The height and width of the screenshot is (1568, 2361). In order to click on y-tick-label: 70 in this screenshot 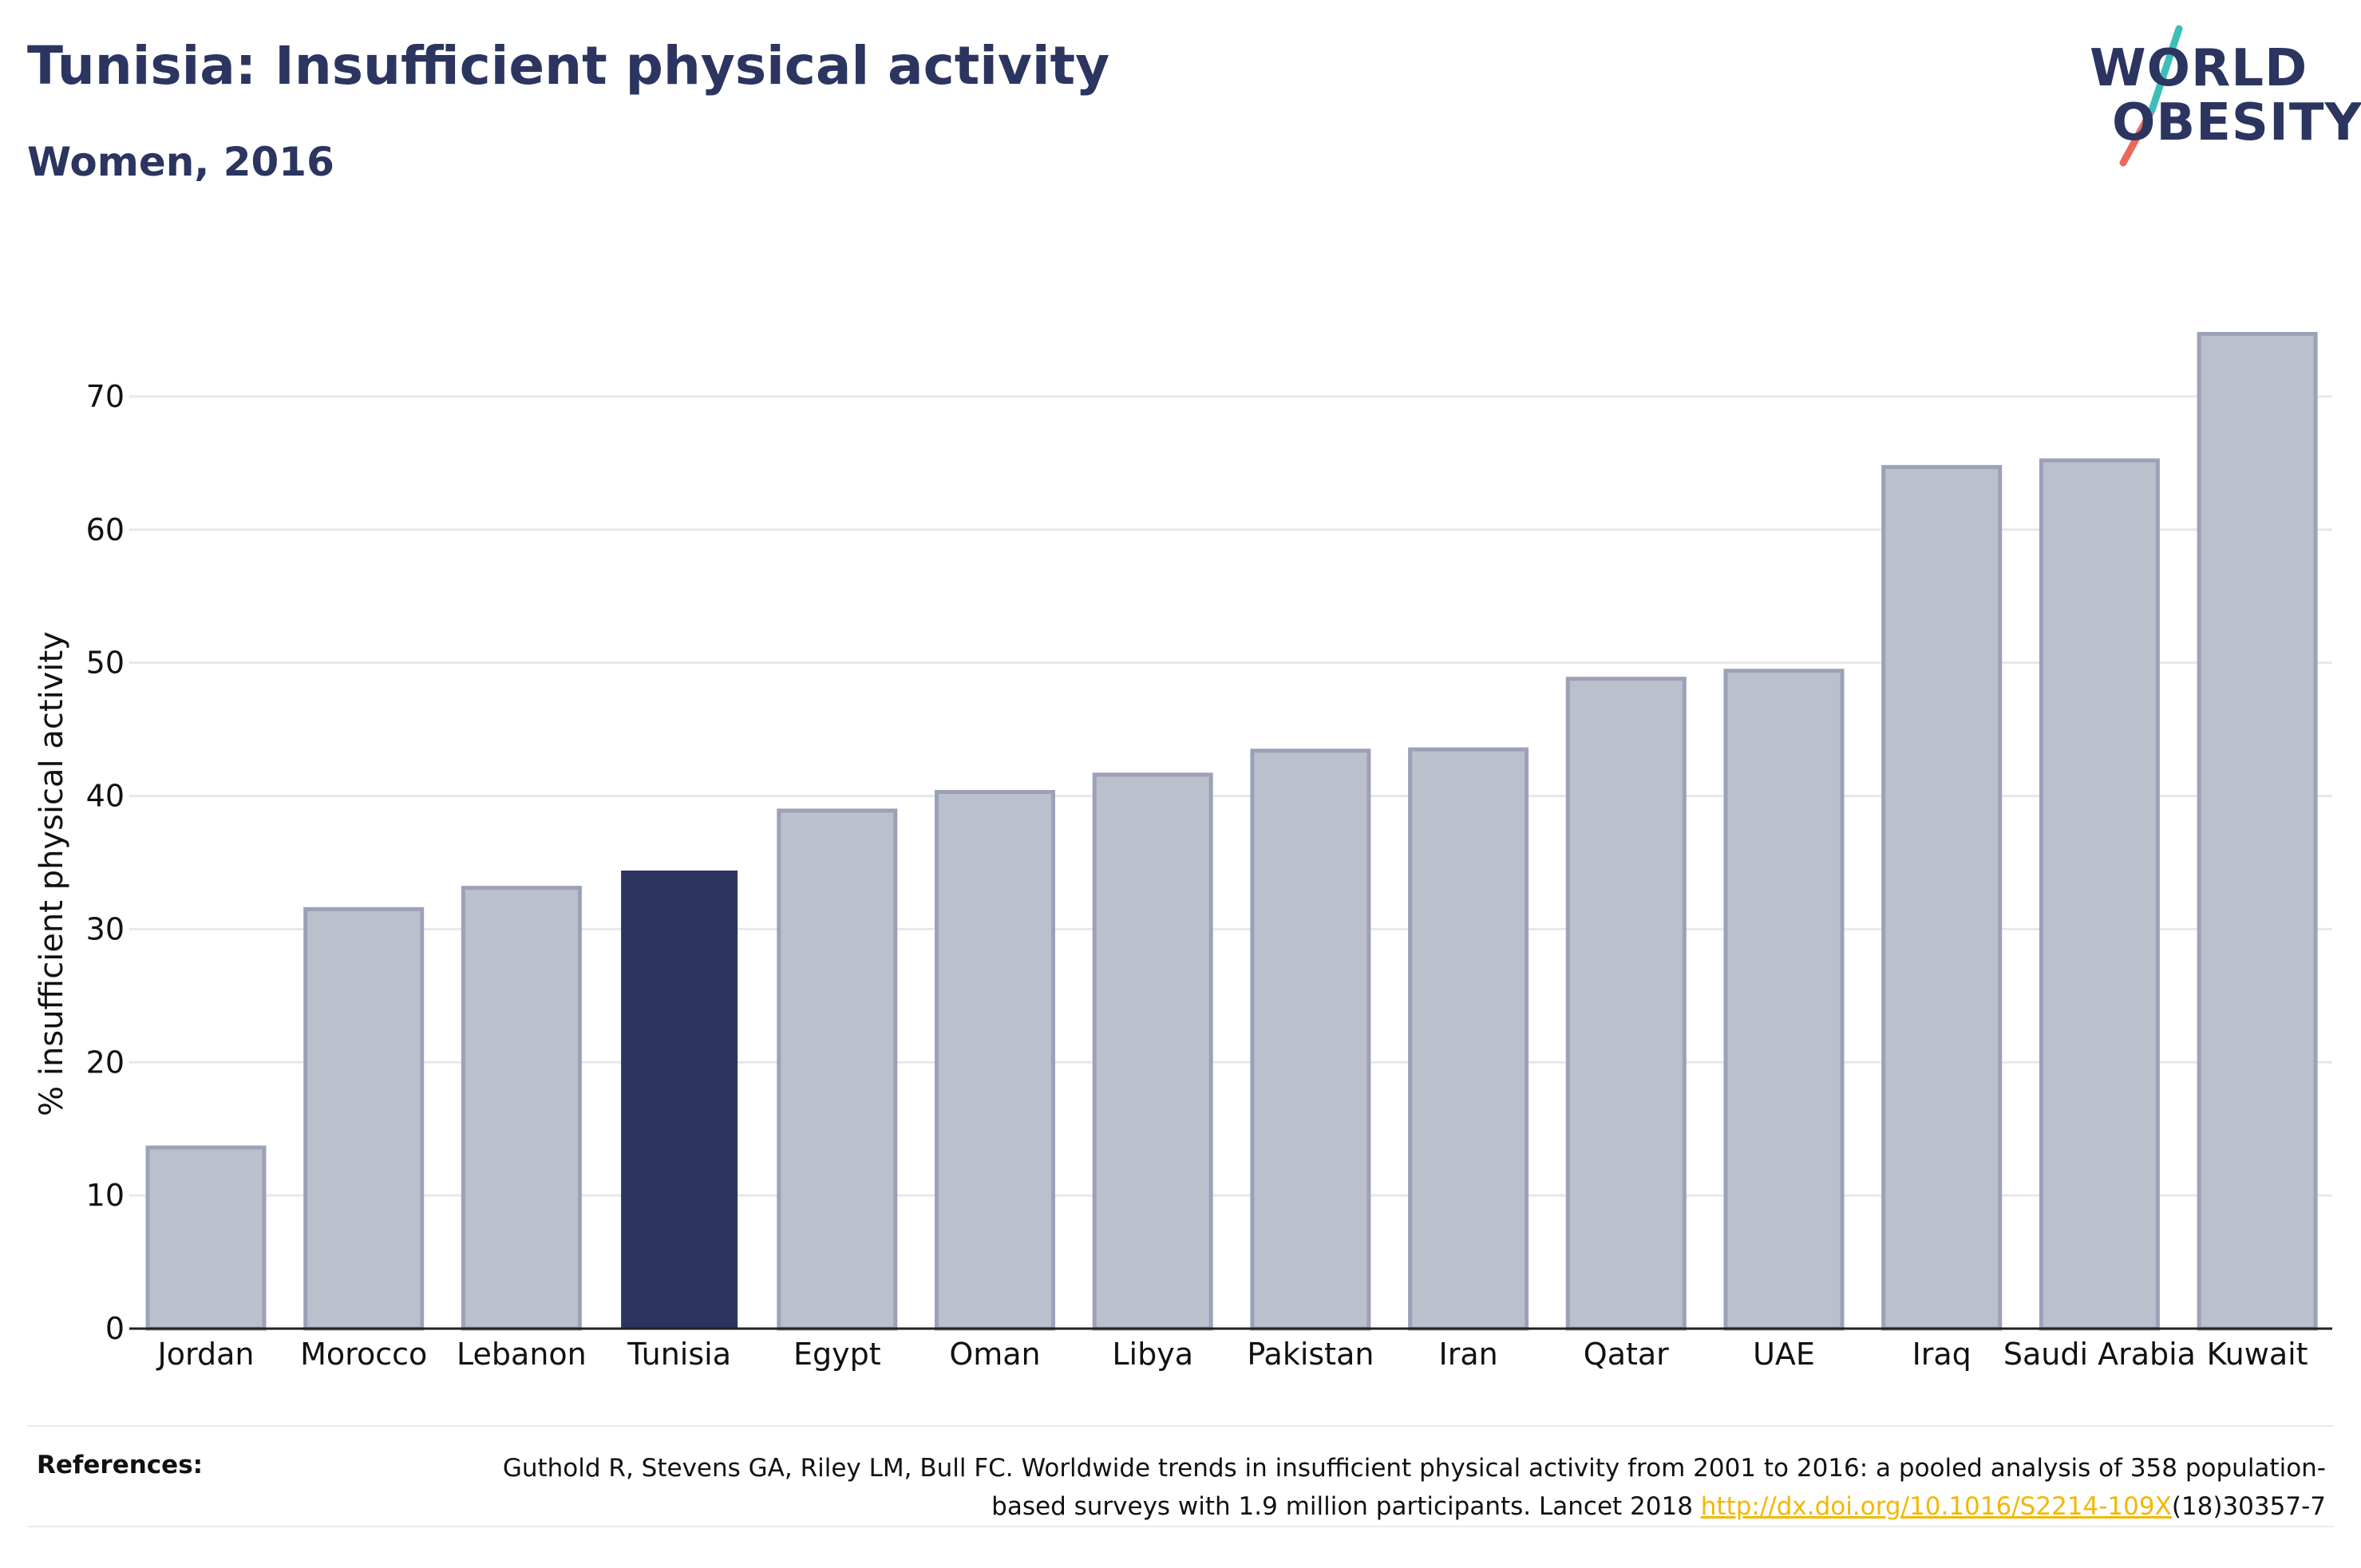, I will do `click(105, 396)`.